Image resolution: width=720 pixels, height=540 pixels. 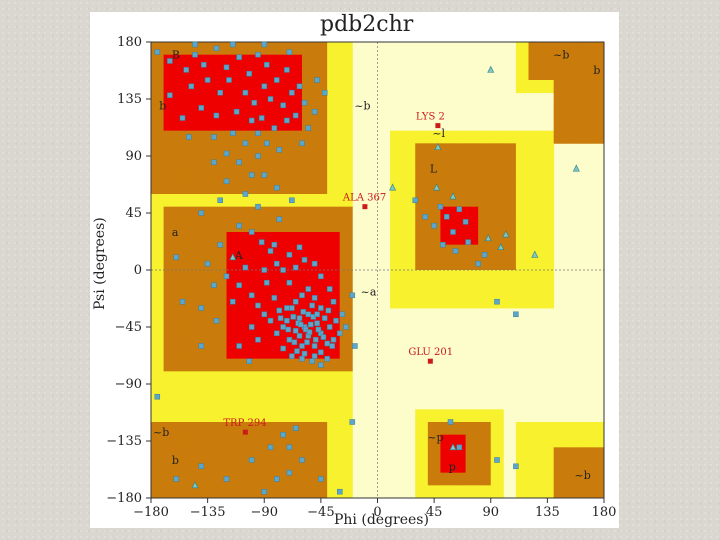 I want to click on y-tick-label: 45, so click(x=133, y=213).